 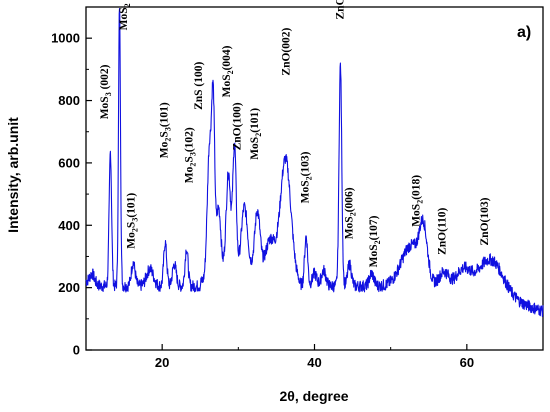 I want to click on peak-label: MoS2(006), so click(x=351, y=213).